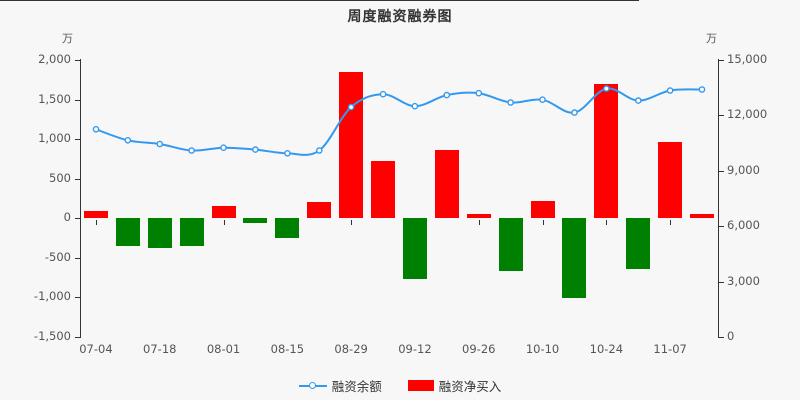  I want to click on legend-label-balance: 融资余额, so click(356, 386).